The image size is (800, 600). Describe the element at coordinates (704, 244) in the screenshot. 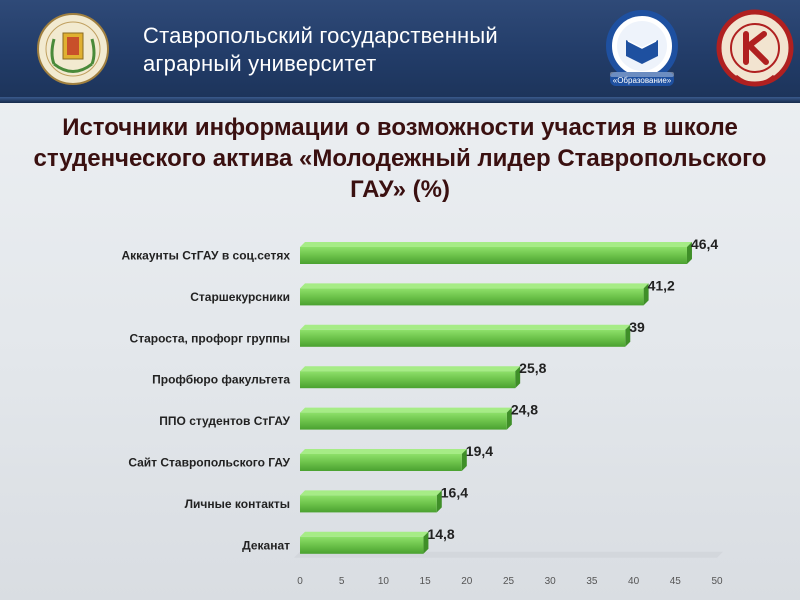

I see `data-label: 46,4` at that location.